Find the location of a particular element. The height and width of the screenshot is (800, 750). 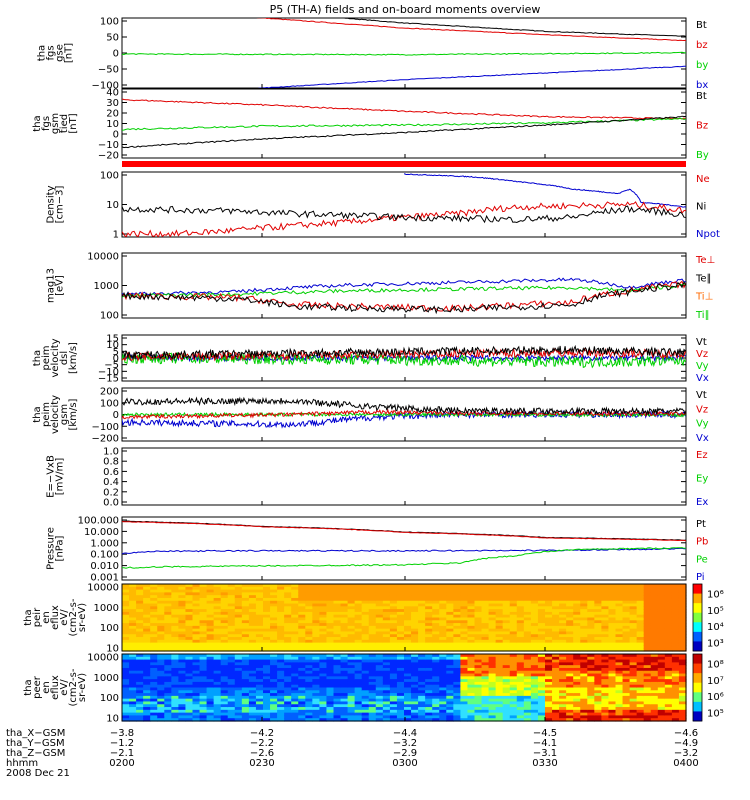

panel-frame is located at coordinates (404, 476).